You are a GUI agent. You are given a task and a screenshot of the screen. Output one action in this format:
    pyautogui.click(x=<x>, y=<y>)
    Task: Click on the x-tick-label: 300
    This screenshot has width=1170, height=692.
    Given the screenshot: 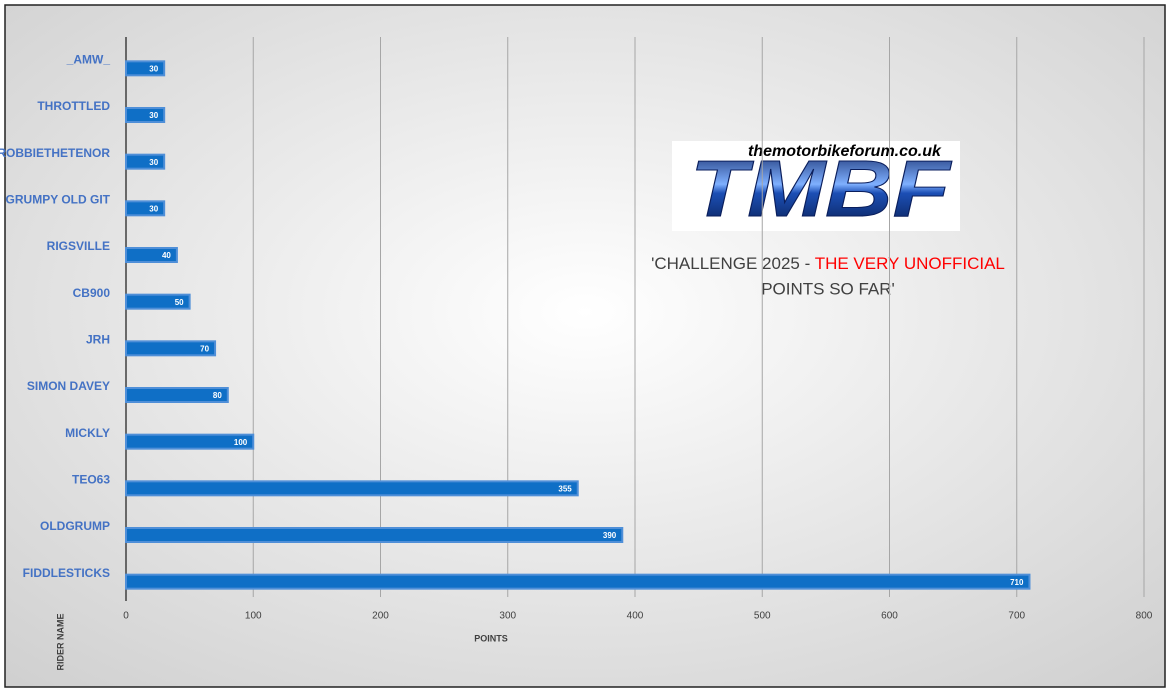 What is the action you would take?
    pyautogui.click(x=507, y=616)
    